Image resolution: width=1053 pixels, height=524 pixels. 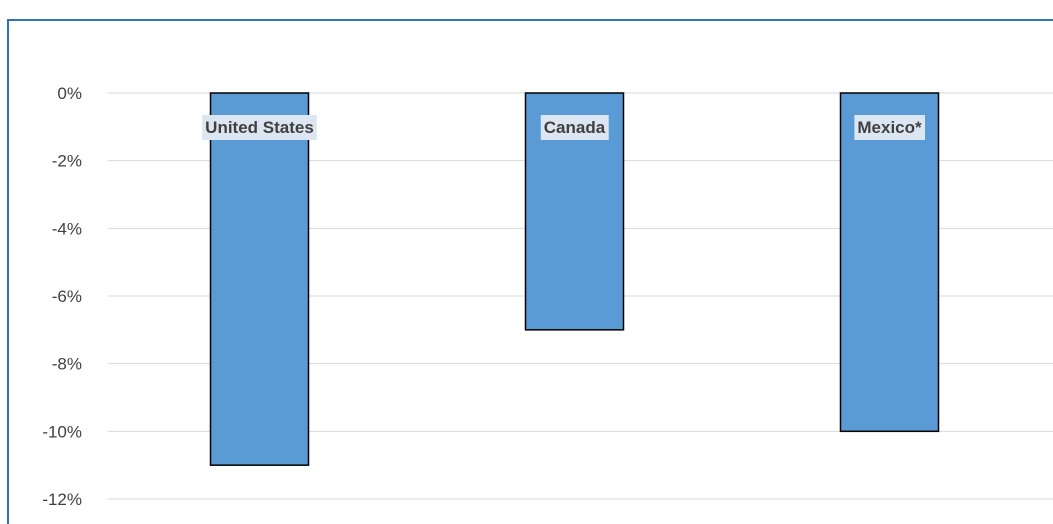 I want to click on category-label-text: Canada, so click(x=575, y=127).